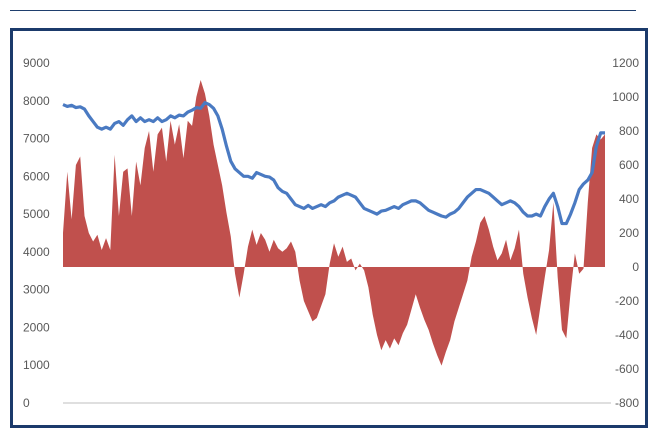 This screenshot has height=430, width=651. What do you see at coordinates (625, 97) in the screenshot?
I see `right-tick-label: 1000` at bounding box center [625, 97].